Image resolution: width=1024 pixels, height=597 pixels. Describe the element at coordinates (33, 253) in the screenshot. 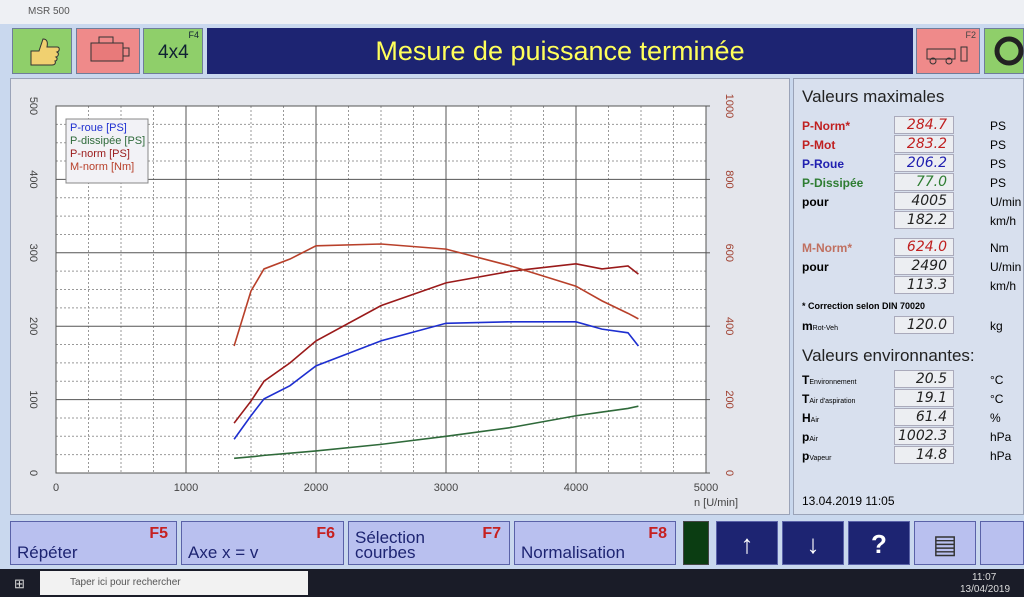

I see `y-tick-label: 300` at that location.